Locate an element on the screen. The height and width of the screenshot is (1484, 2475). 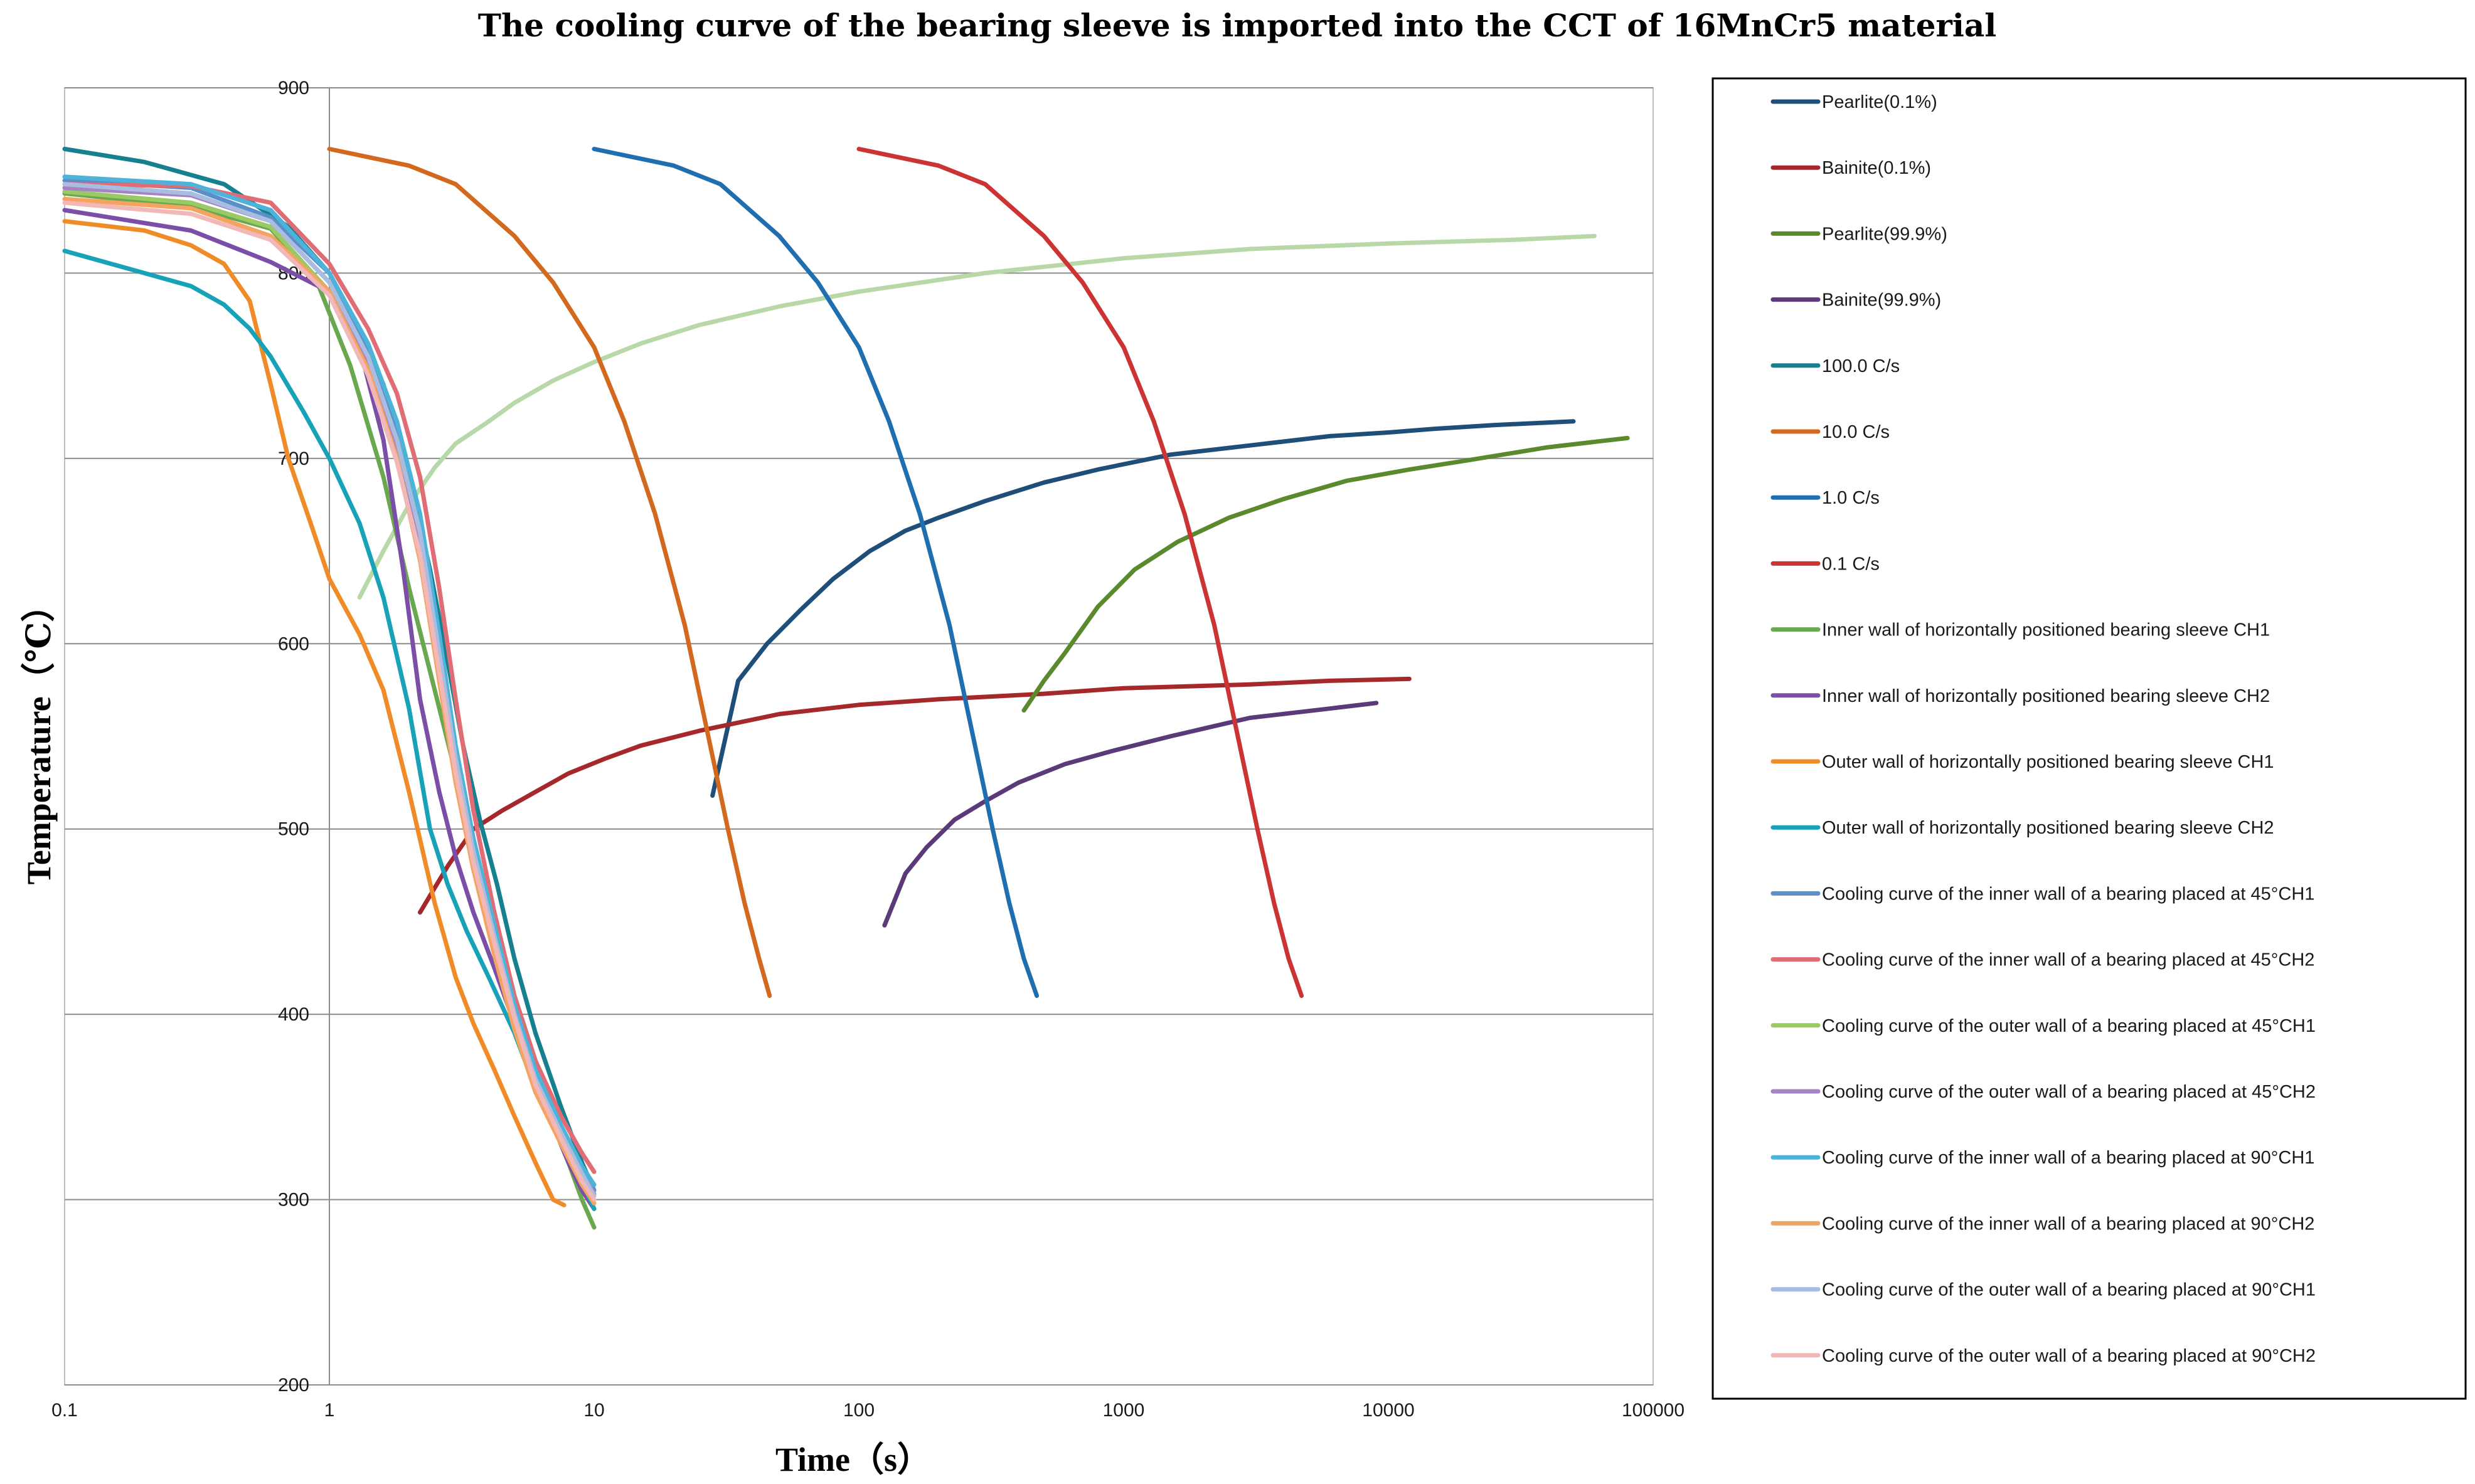
x-axis-title: Time（s） is located at coordinates (853, 1459).